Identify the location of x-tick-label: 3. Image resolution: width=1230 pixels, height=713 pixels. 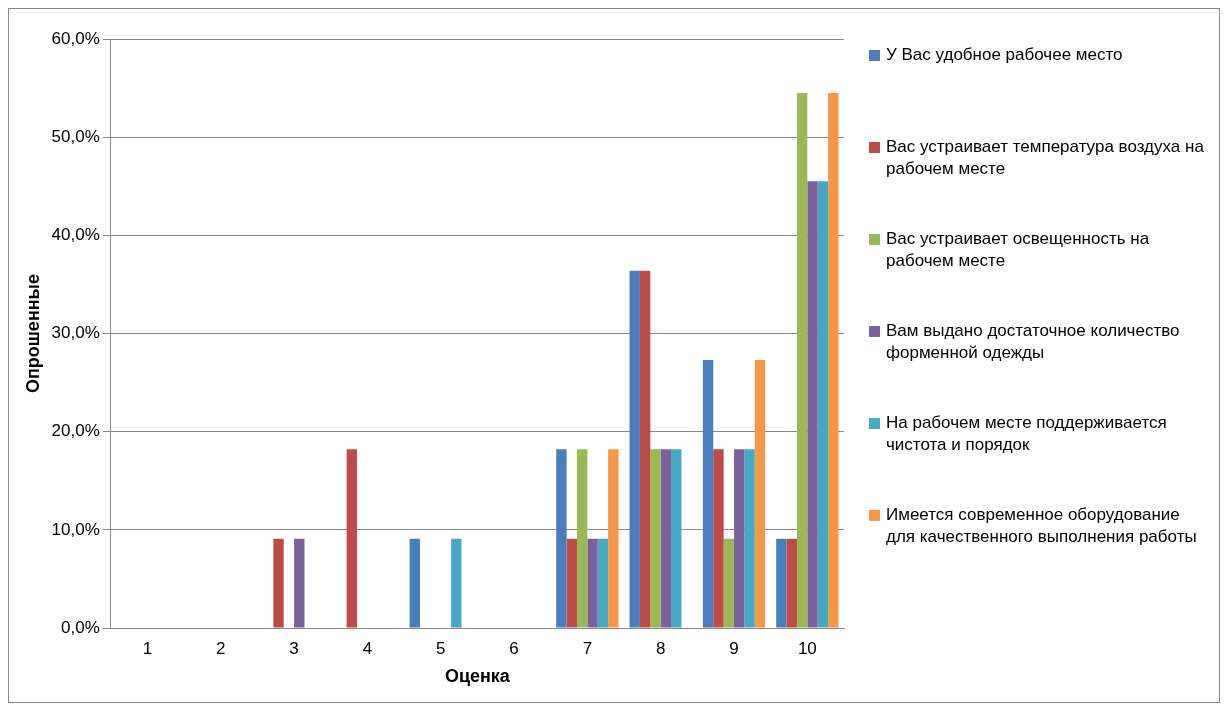
(294, 648).